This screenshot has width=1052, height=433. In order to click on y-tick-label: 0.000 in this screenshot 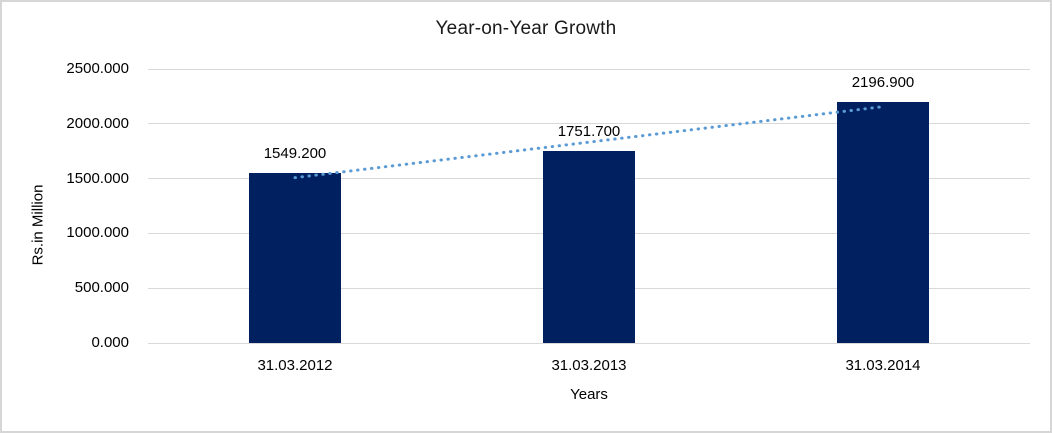, I will do `click(110, 342)`.